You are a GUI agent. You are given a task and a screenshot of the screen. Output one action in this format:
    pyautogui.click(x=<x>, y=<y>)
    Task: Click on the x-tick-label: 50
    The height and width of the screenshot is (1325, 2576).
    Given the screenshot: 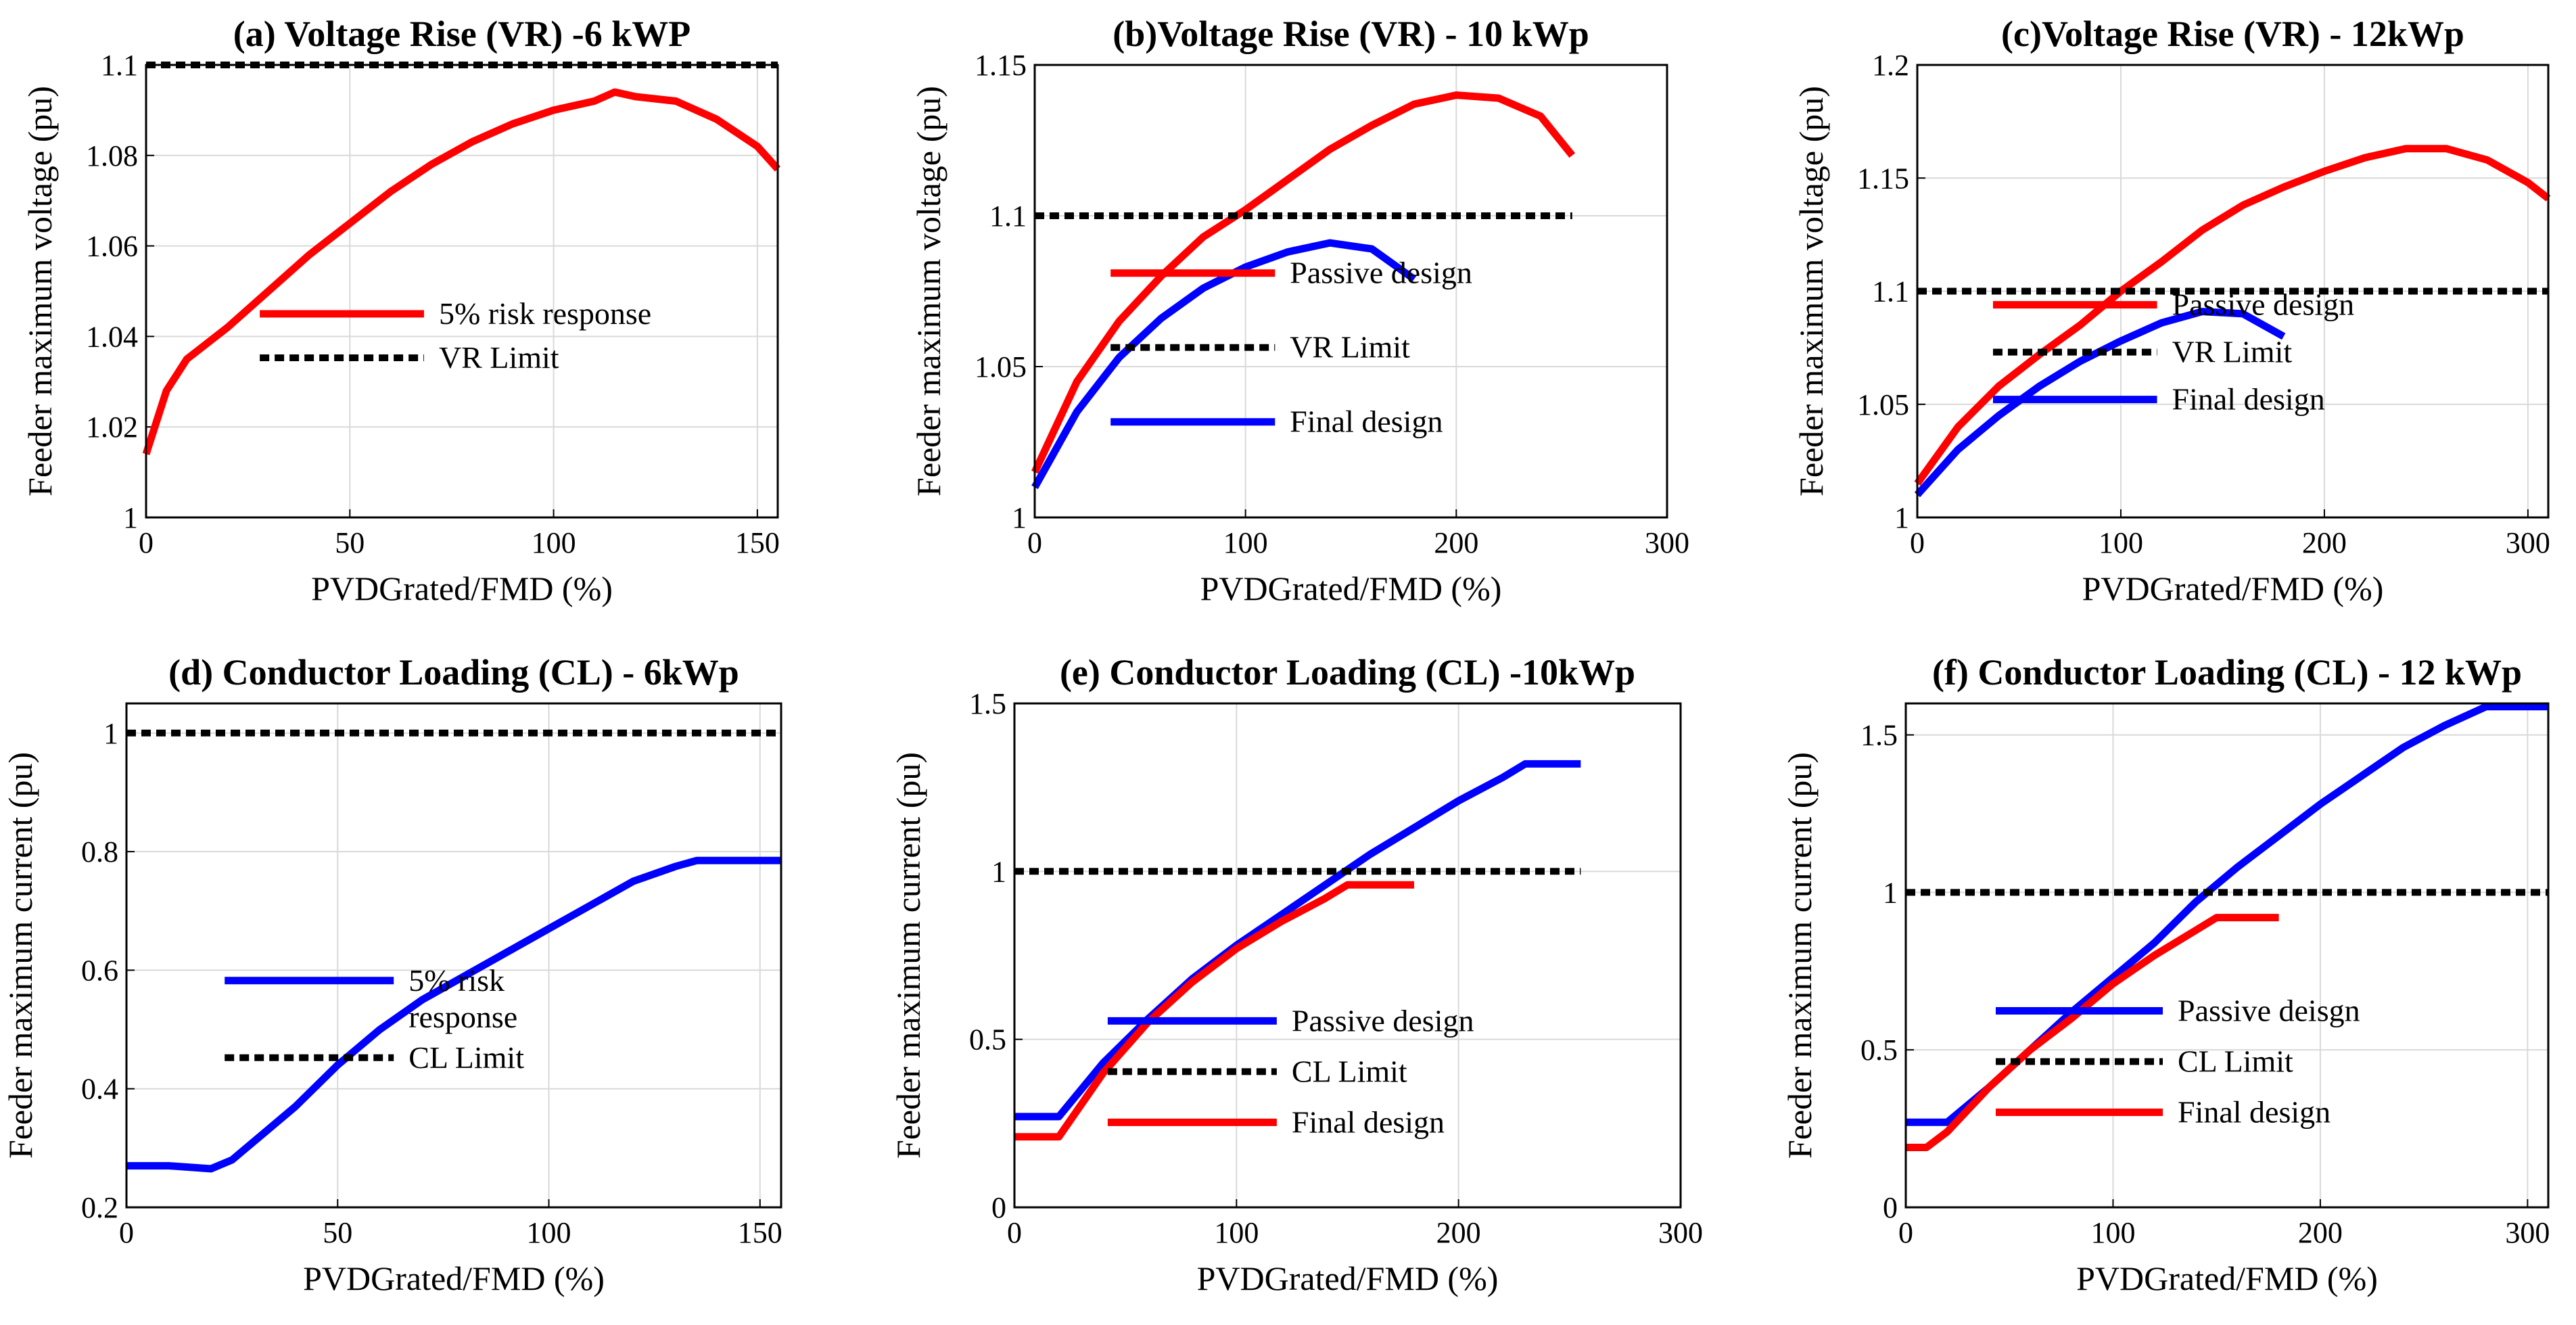 What is the action you would take?
    pyautogui.click(x=337, y=1232)
    